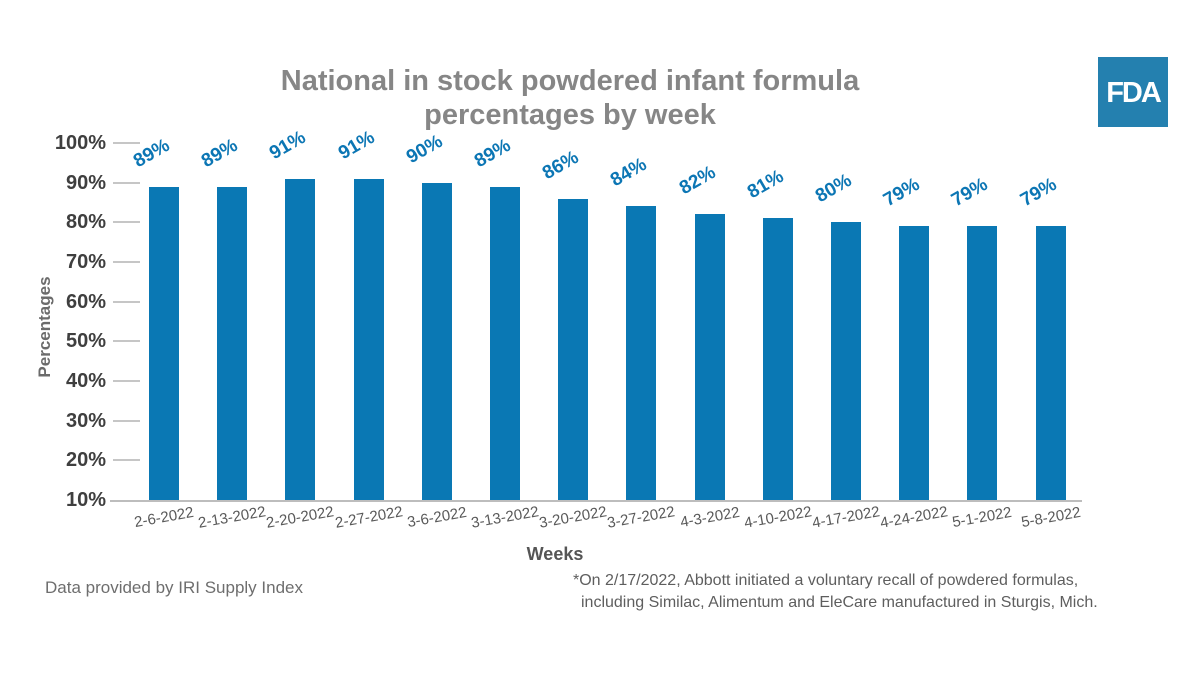 The image size is (1200, 675). Describe the element at coordinates (85, 420) in the screenshot. I see `y-tick-label: 30%` at that location.